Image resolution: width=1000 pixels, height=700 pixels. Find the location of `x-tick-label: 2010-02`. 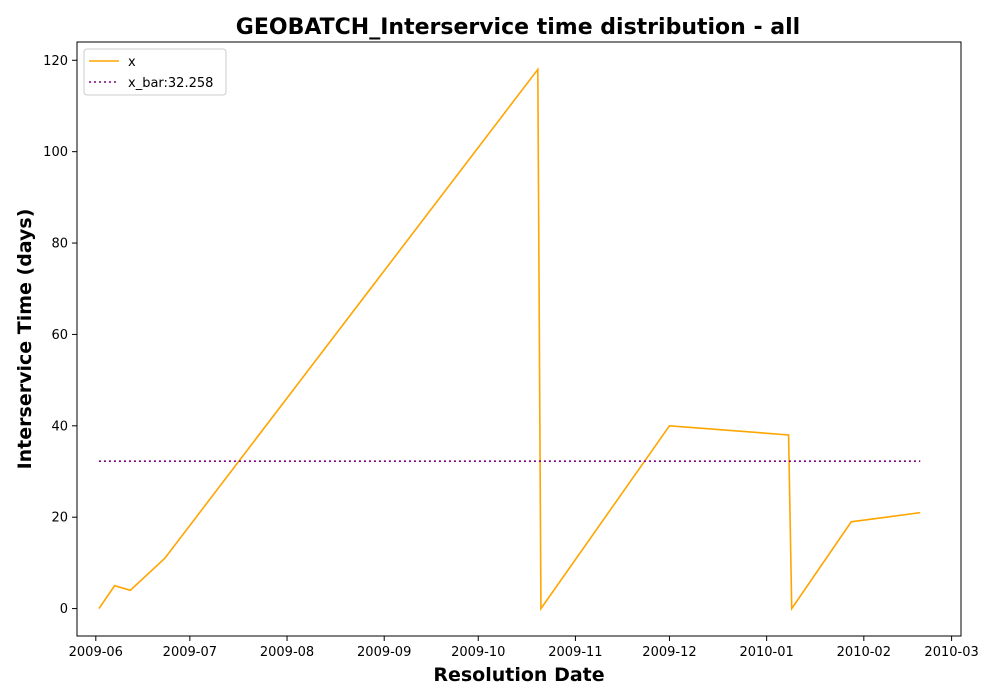

x-tick-label: 2010-02 is located at coordinates (864, 652).